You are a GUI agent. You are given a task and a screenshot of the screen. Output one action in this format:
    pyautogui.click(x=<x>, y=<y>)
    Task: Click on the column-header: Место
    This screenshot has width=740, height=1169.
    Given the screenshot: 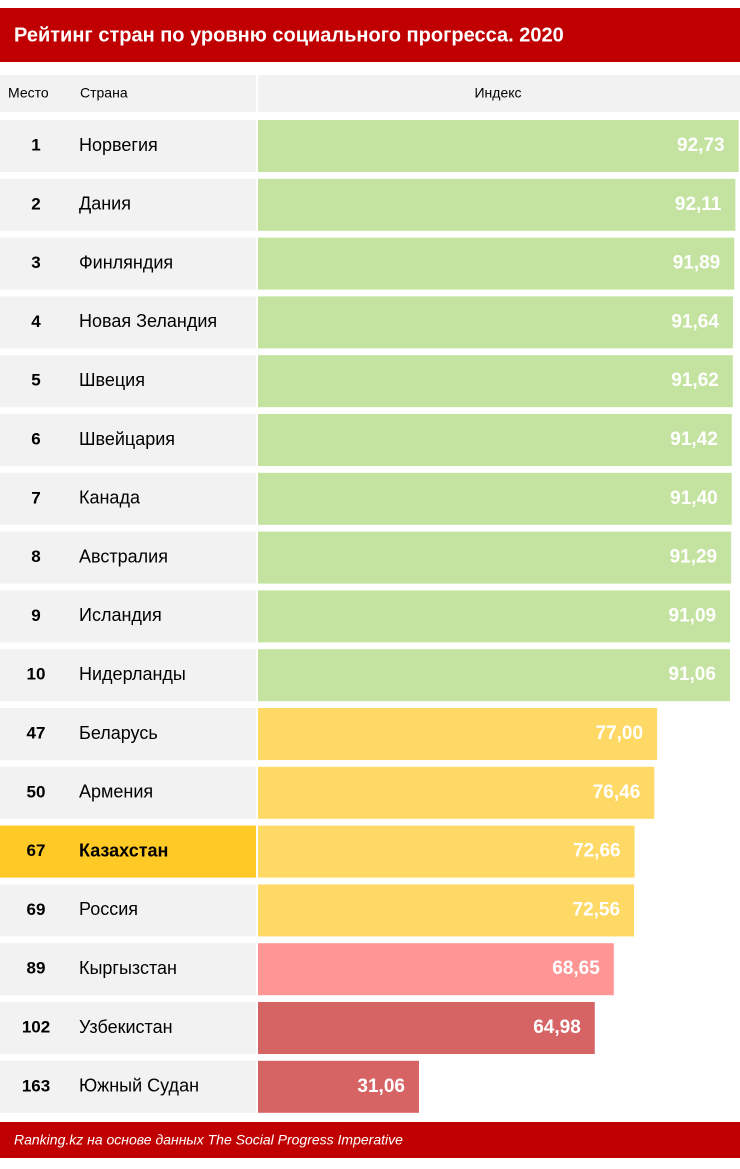 What is the action you would take?
    pyautogui.click(x=28, y=93)
    